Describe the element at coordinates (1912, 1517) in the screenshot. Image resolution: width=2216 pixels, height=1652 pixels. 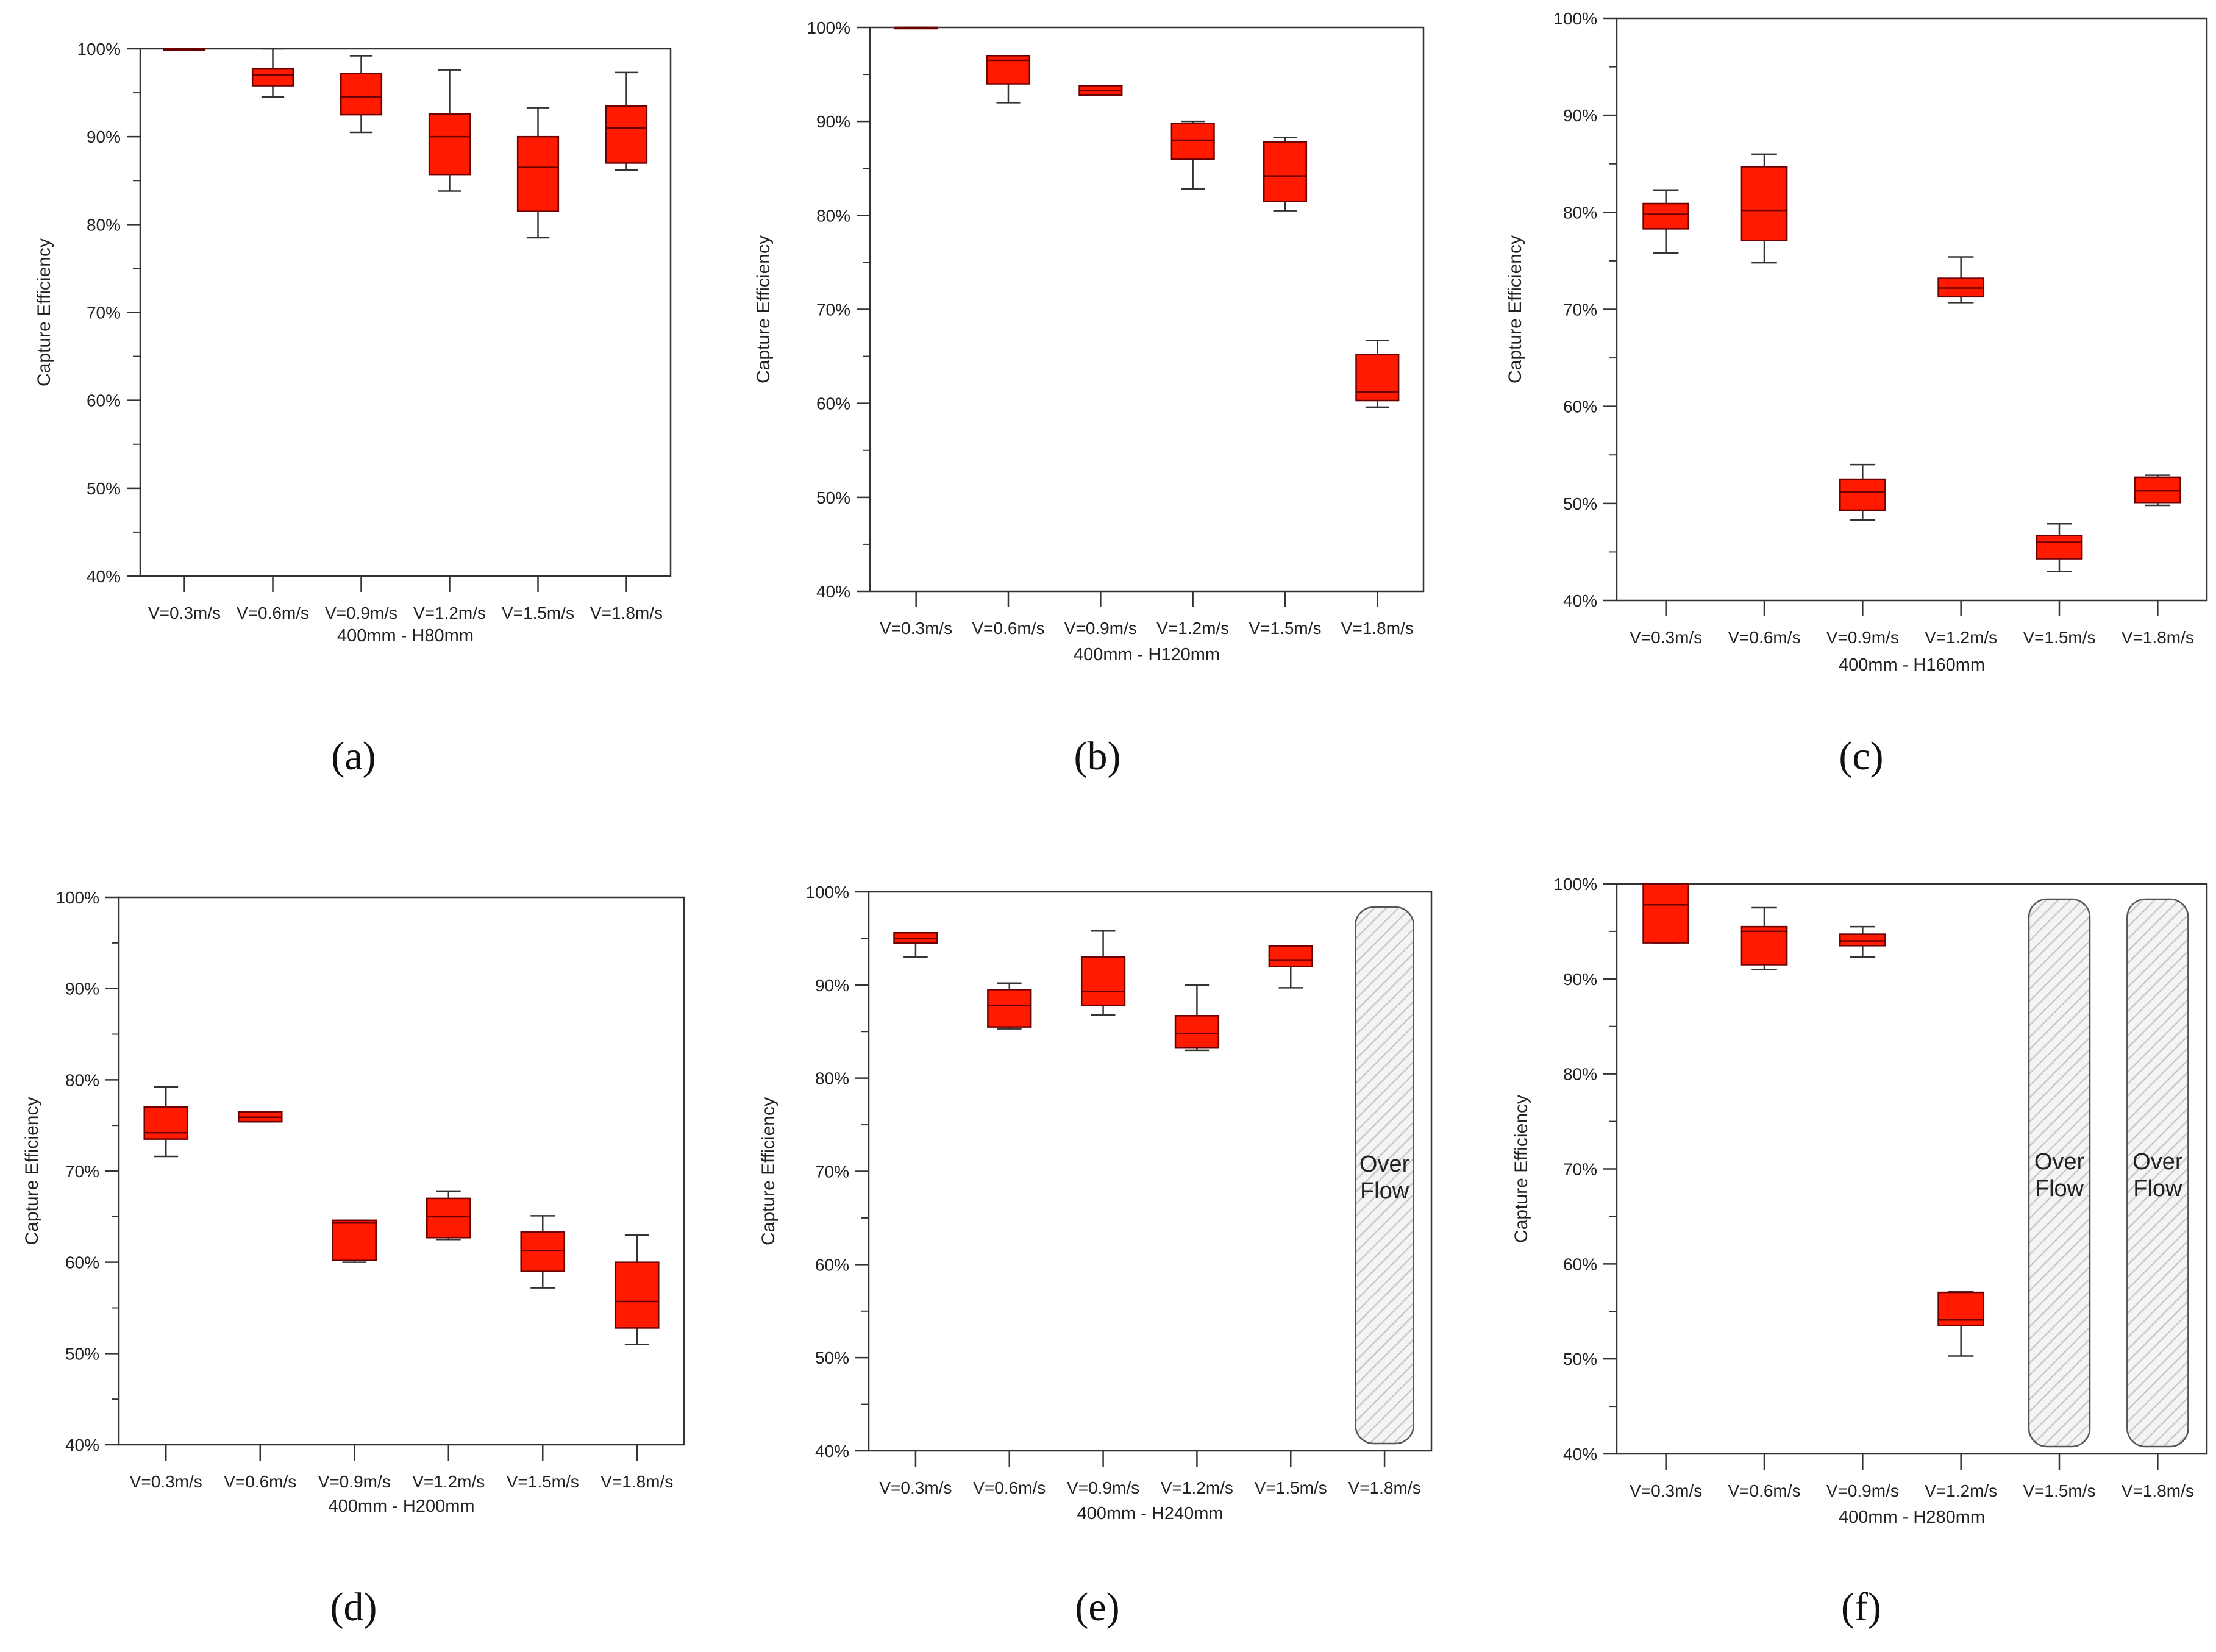
I see `x-axis-label: 400mm - H280mm` at that location.